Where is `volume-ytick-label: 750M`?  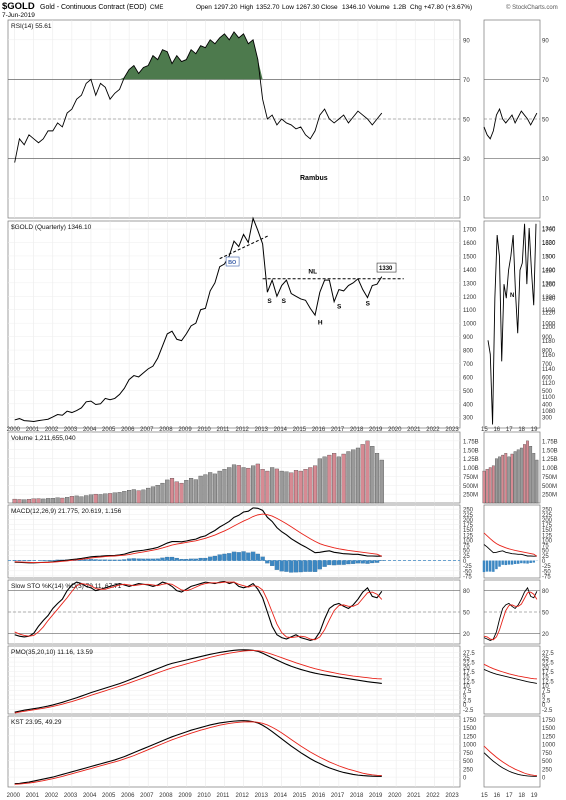
volume-ytick-label: 750M is located at coordinates (470, 478).